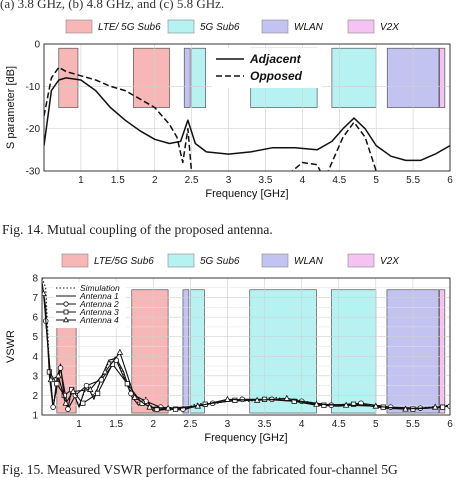  Describe the element at coordinates (81, 180) in the screenshot. I see `x-tick-label: 1` at that location.